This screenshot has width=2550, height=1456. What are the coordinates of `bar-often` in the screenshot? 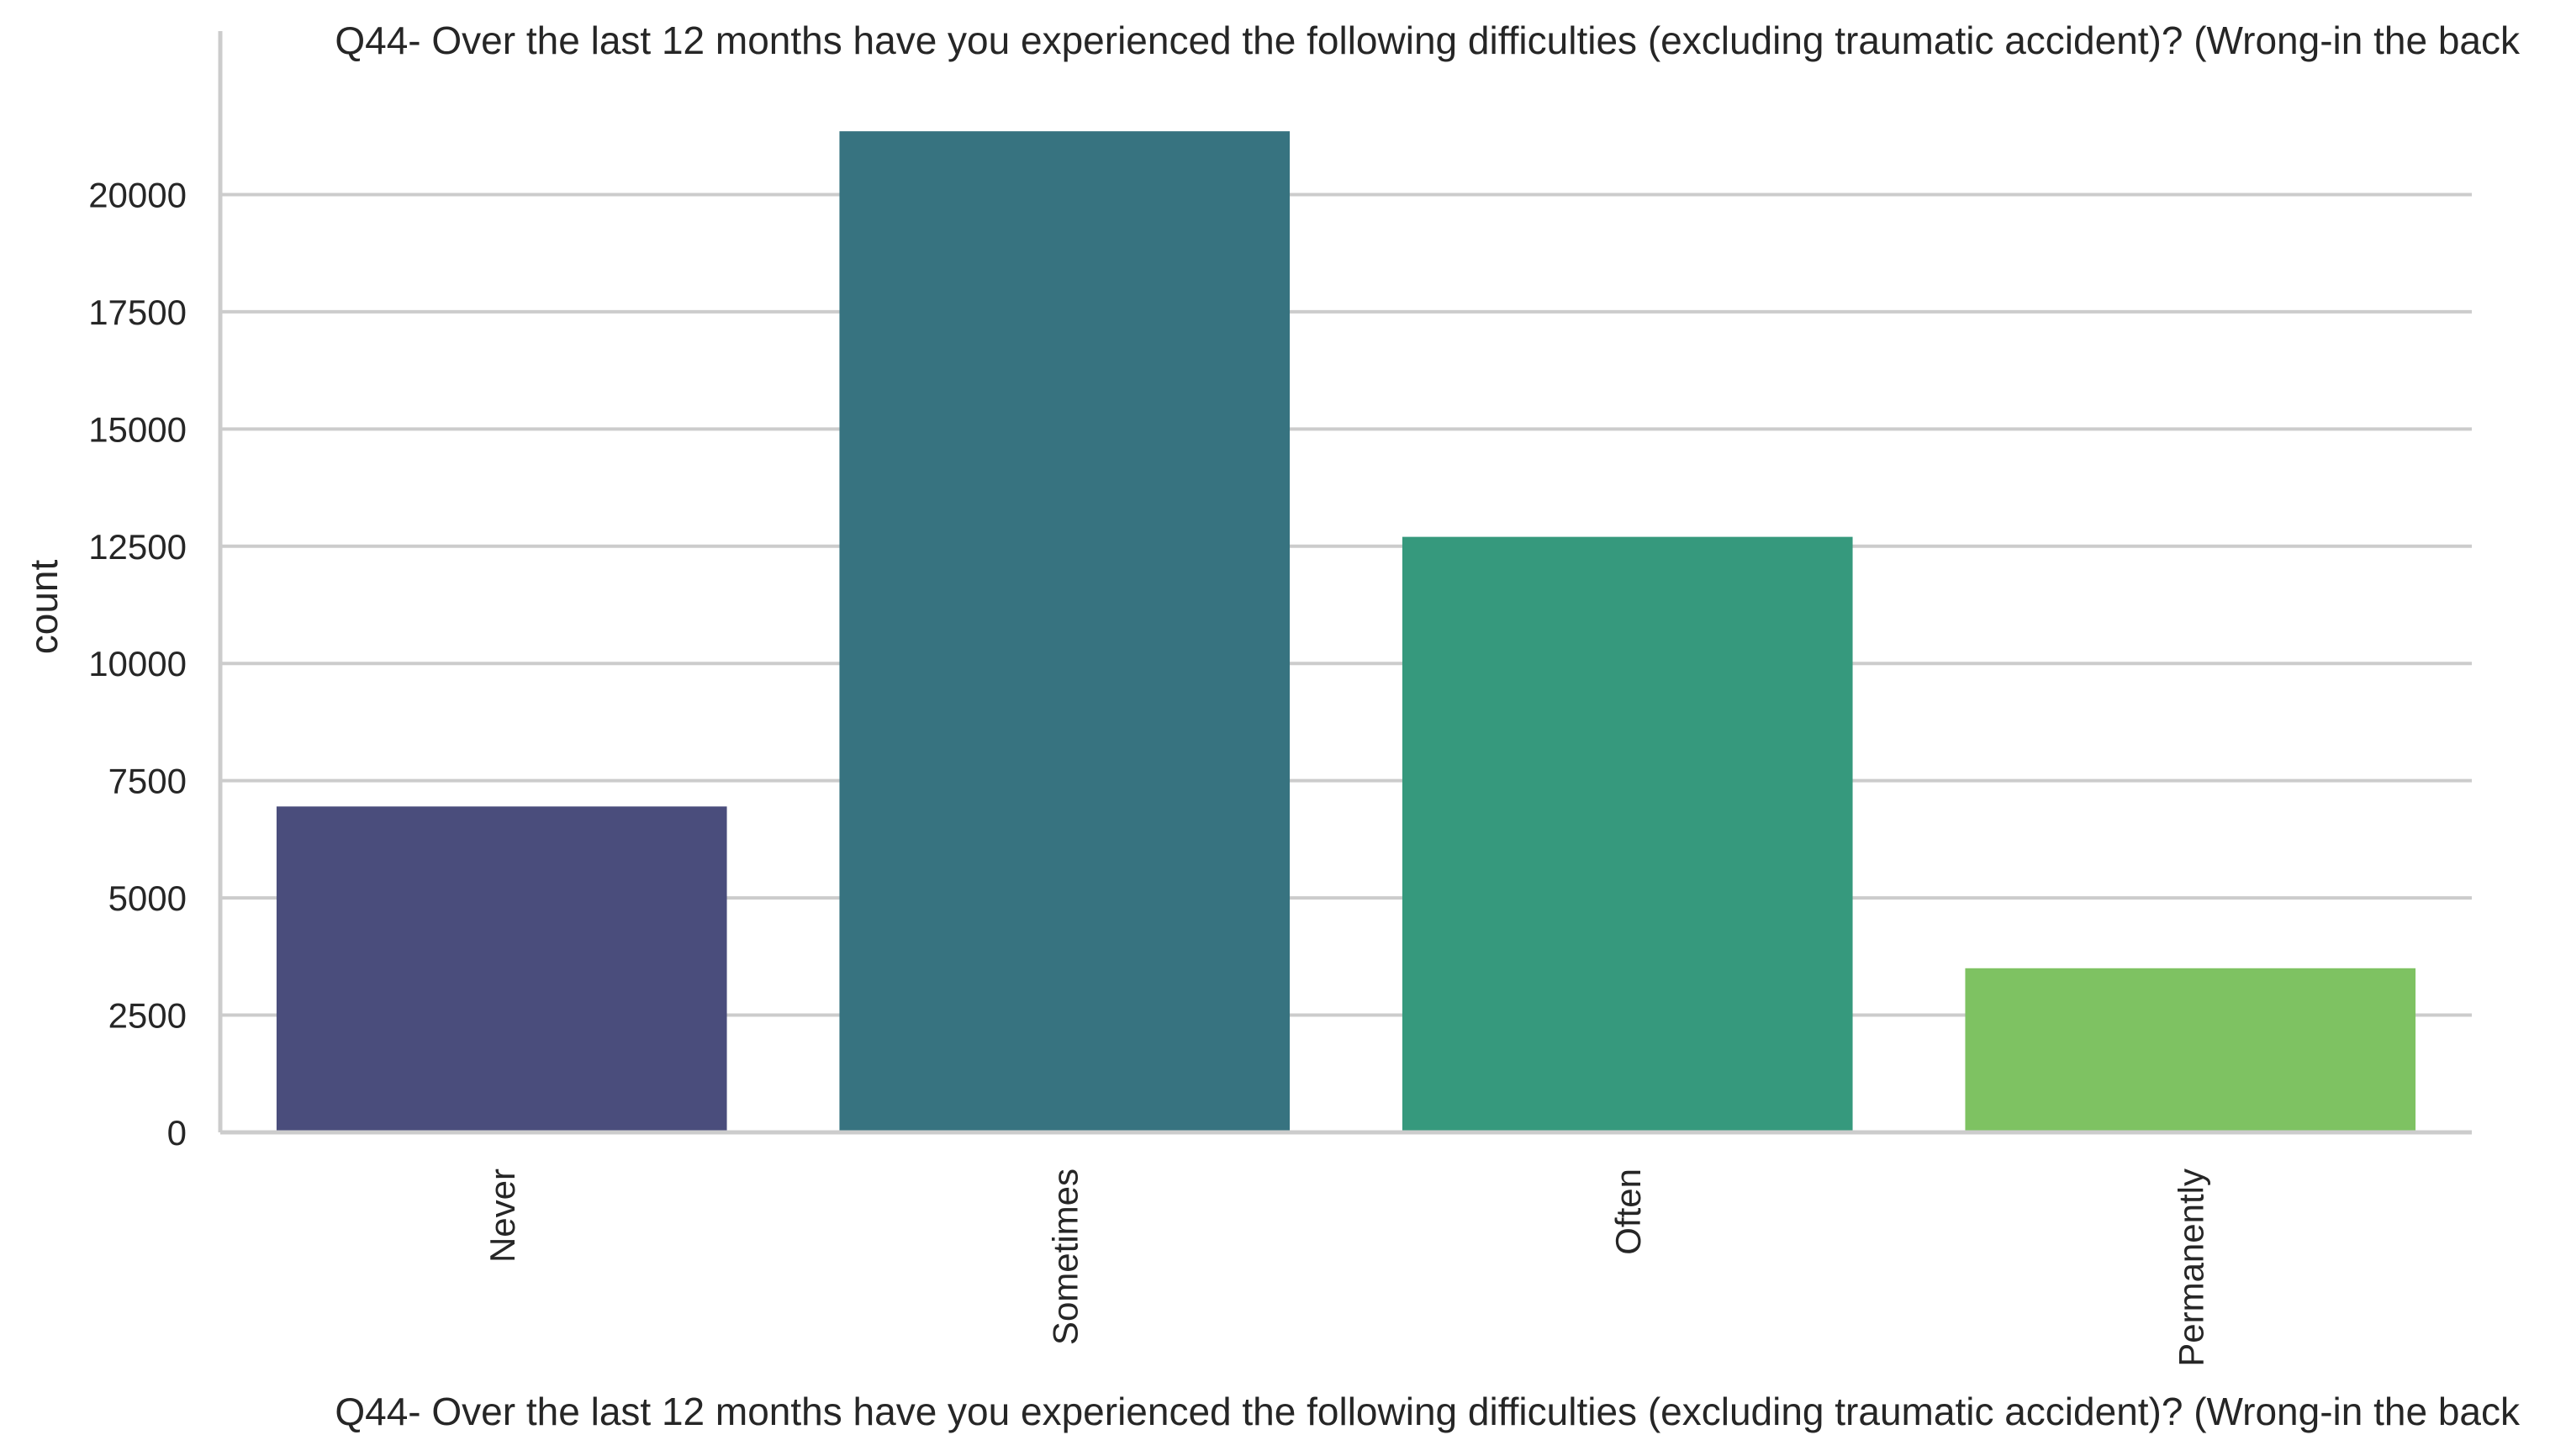 It's located at (1627, 834).